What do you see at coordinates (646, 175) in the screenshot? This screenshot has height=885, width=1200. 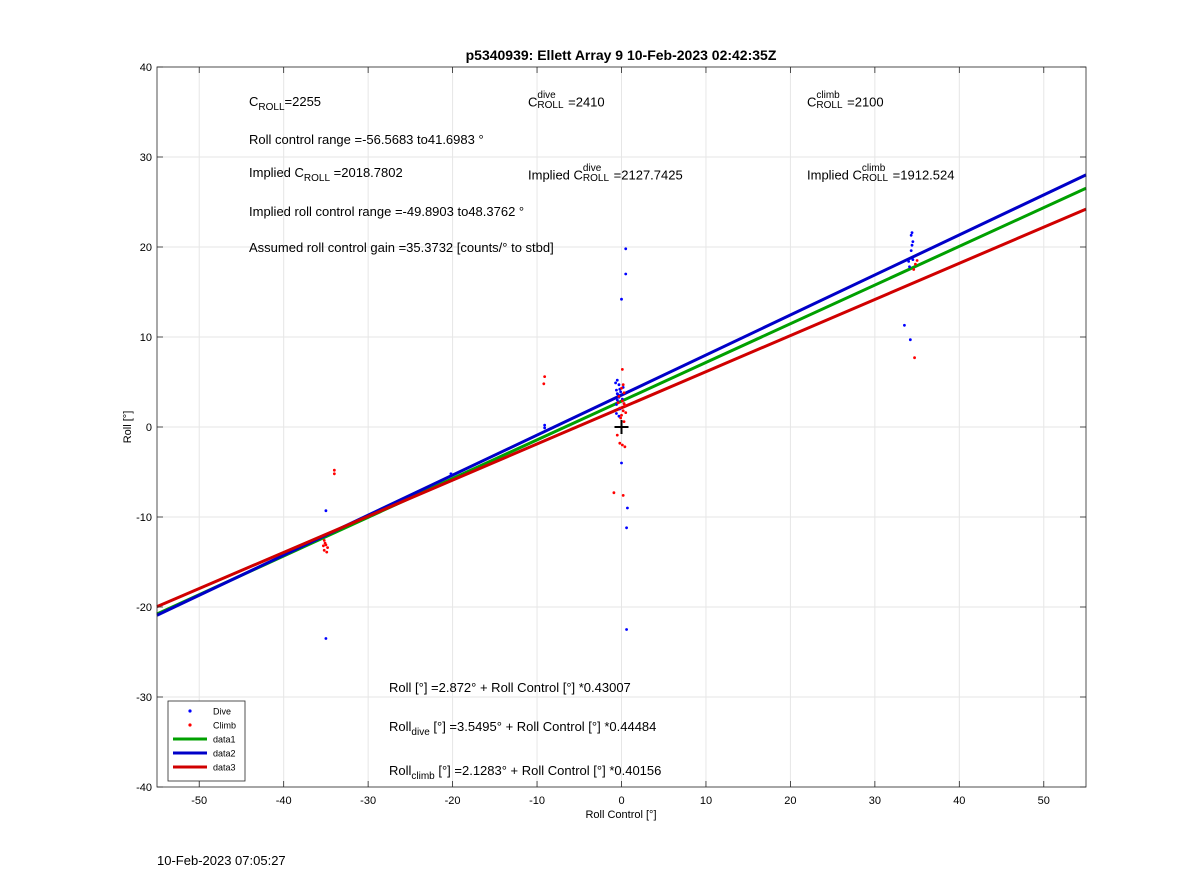 I see `implied-c-roll-dive-value: =2127.7425` at bounding box center [646, 175].